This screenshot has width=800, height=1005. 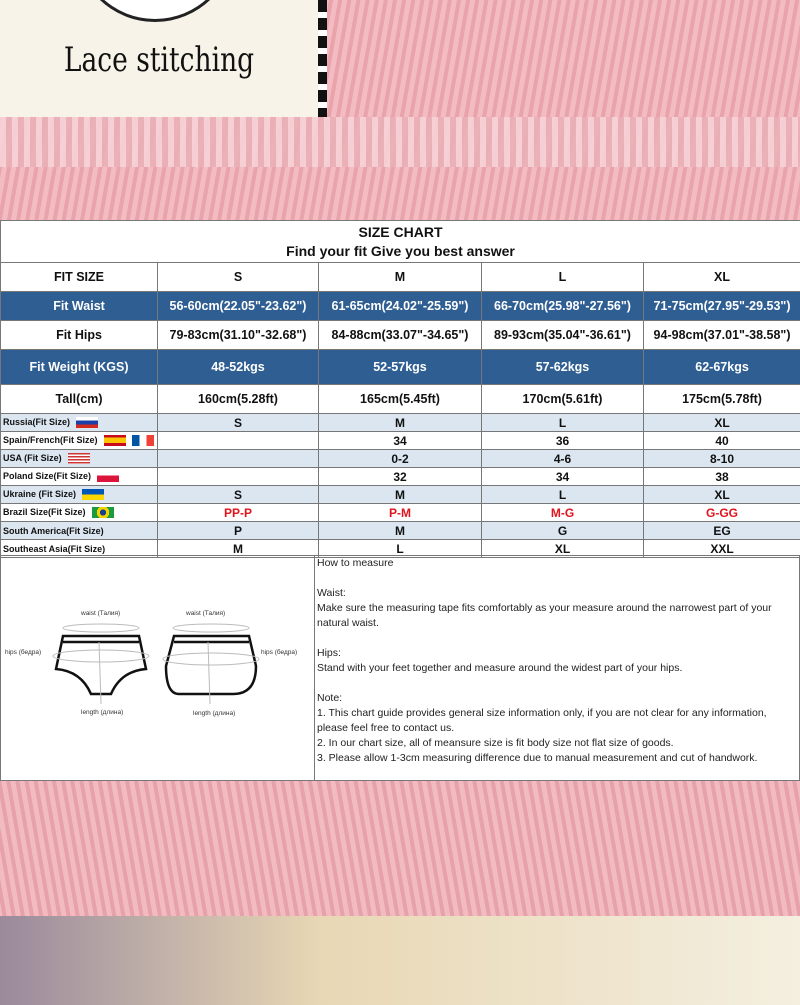 I want to click on title: SIZE CHART, so click(x=400, y=231).